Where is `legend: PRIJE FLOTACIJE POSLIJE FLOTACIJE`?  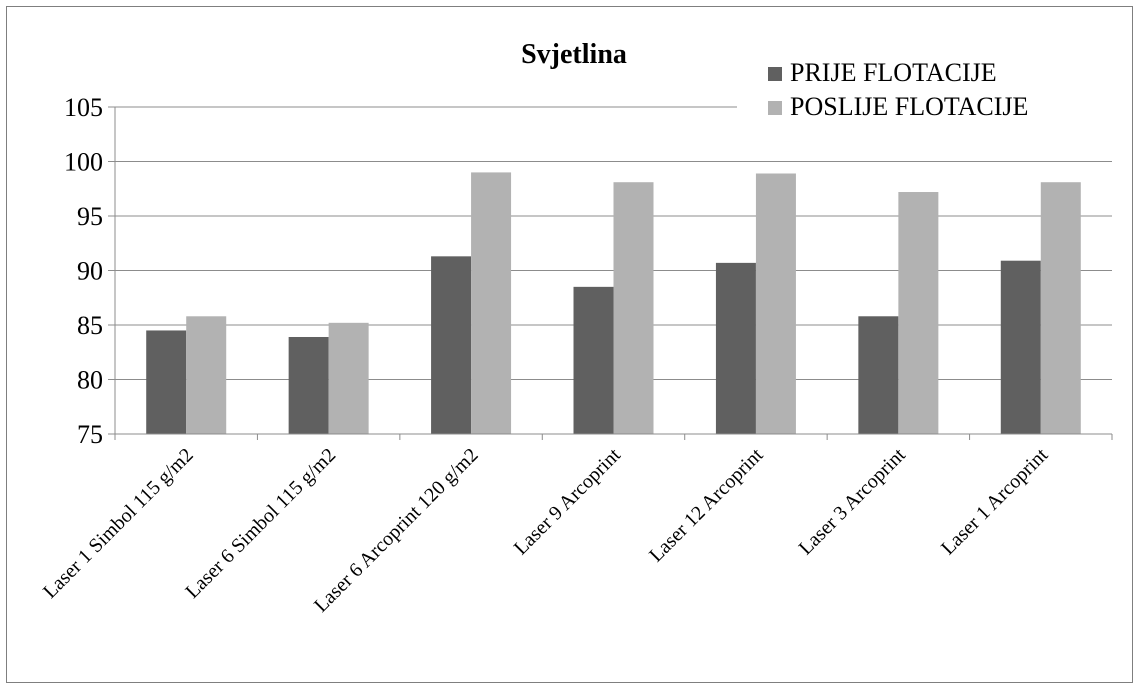
legend: PRIJE FLOTACIJE POSLIJE FLOTACIJE is located at coordinates (925, 93).